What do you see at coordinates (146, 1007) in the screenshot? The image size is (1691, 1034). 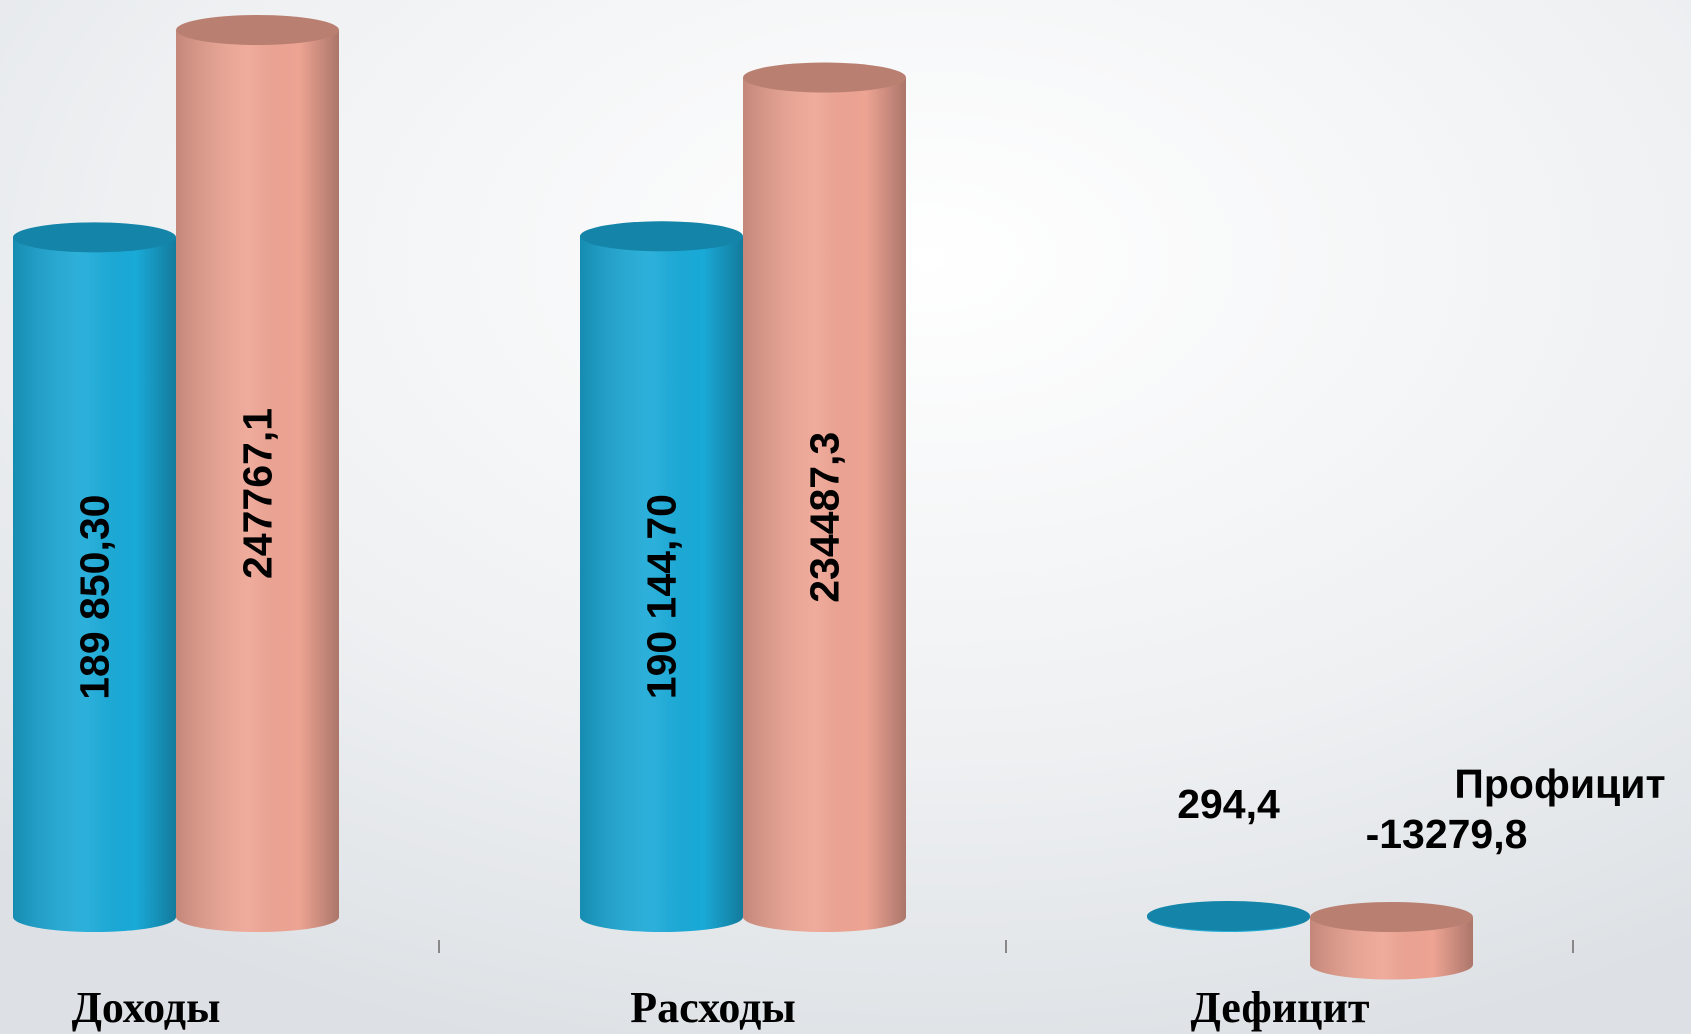 I see `x-tick-label: Доходы` at bounding box center [146, 1007].